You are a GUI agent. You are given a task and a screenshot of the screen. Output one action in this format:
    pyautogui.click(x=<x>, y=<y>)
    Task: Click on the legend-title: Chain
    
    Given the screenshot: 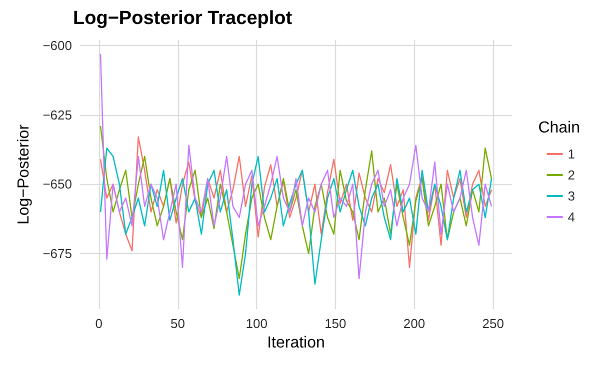 What is the action you would take?
    pyautogui.click(x=559, y=128)
    